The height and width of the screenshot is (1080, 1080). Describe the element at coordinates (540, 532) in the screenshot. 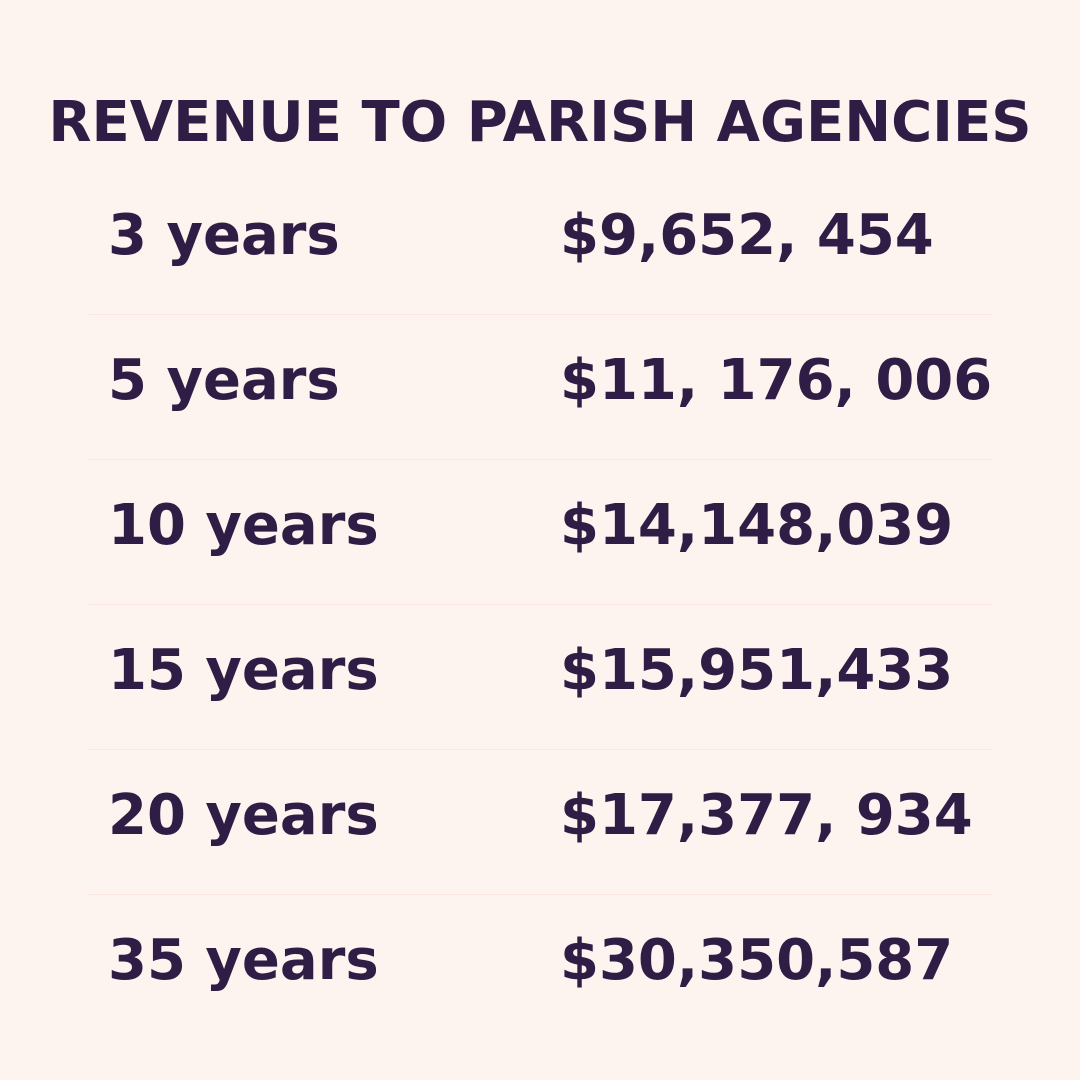

I see `table-row: 10 years $14,148,039` at that location.